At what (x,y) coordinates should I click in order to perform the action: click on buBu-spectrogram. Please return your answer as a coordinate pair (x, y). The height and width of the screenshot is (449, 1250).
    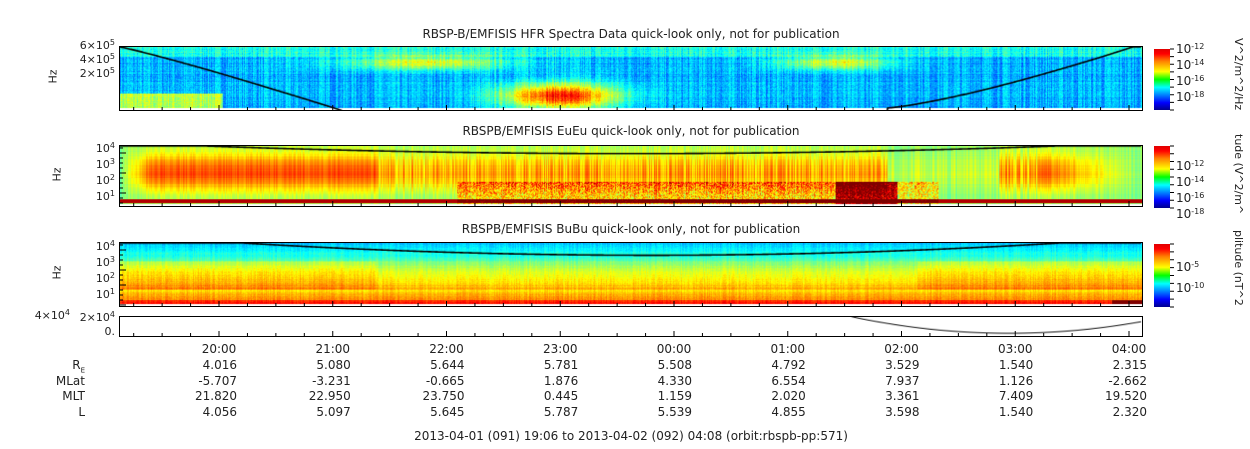
    Looking at the image, I should click on (631, 274).